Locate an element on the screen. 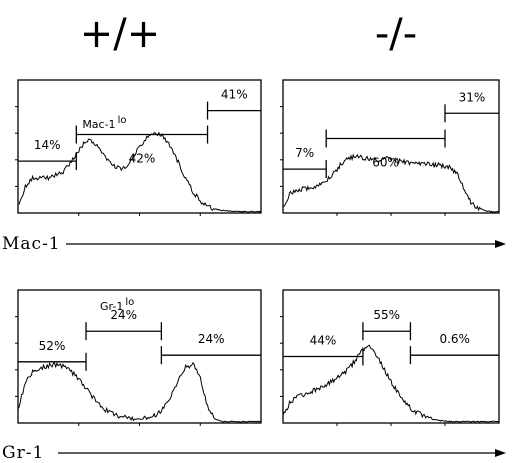 This screenshot has width=520, height=463. histogram-panel: 52%24%24%Gr-1 lo is located at coordinates (138, 357).